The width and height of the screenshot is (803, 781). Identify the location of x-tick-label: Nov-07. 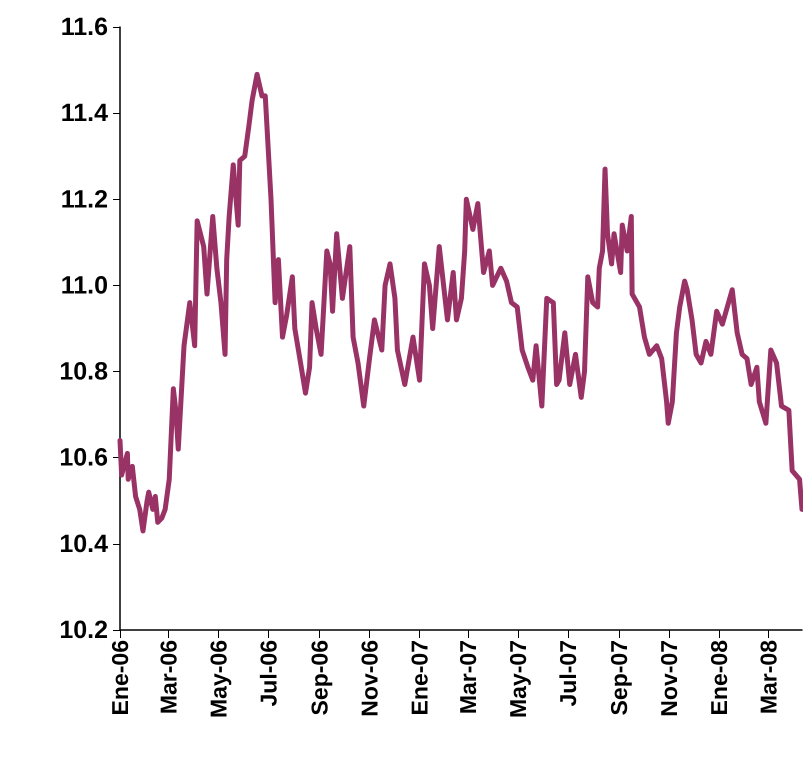
(669, 678).